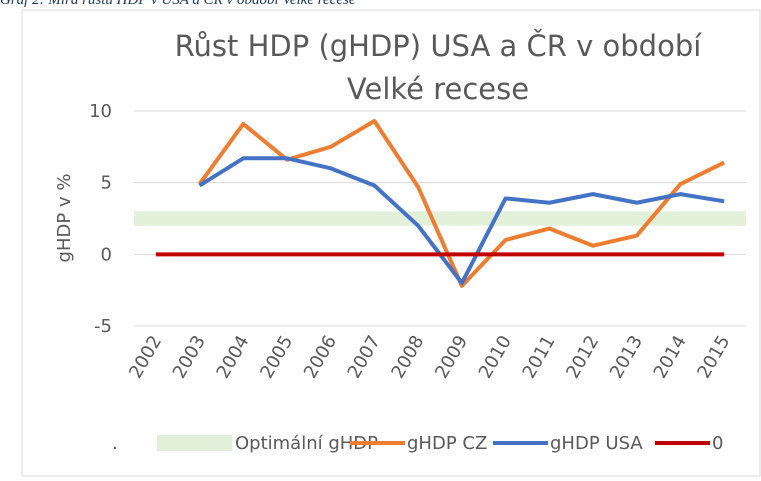 The image size is (761, 481). I want to click on x-tick-label: 2004, so click(233, 357).